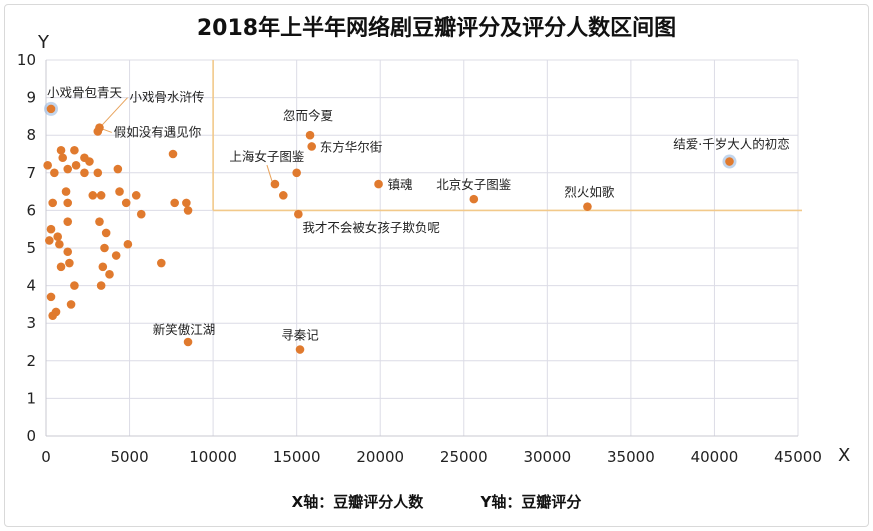 This screenshot has height=531, width=873. I want to click on y-axis-caption: Y轴：豆瓣评分, so click(531, 502).